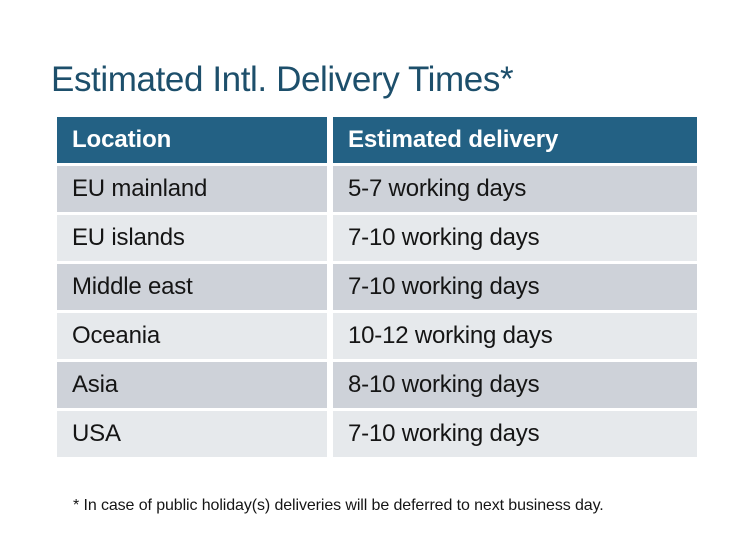 Image resolution: width=745 pixels, height=536 pixels. Describe the element at coordinates (282, 80) in the screenshot. I see `page-title: Estimated Intl. Delivery Times*` at that location.